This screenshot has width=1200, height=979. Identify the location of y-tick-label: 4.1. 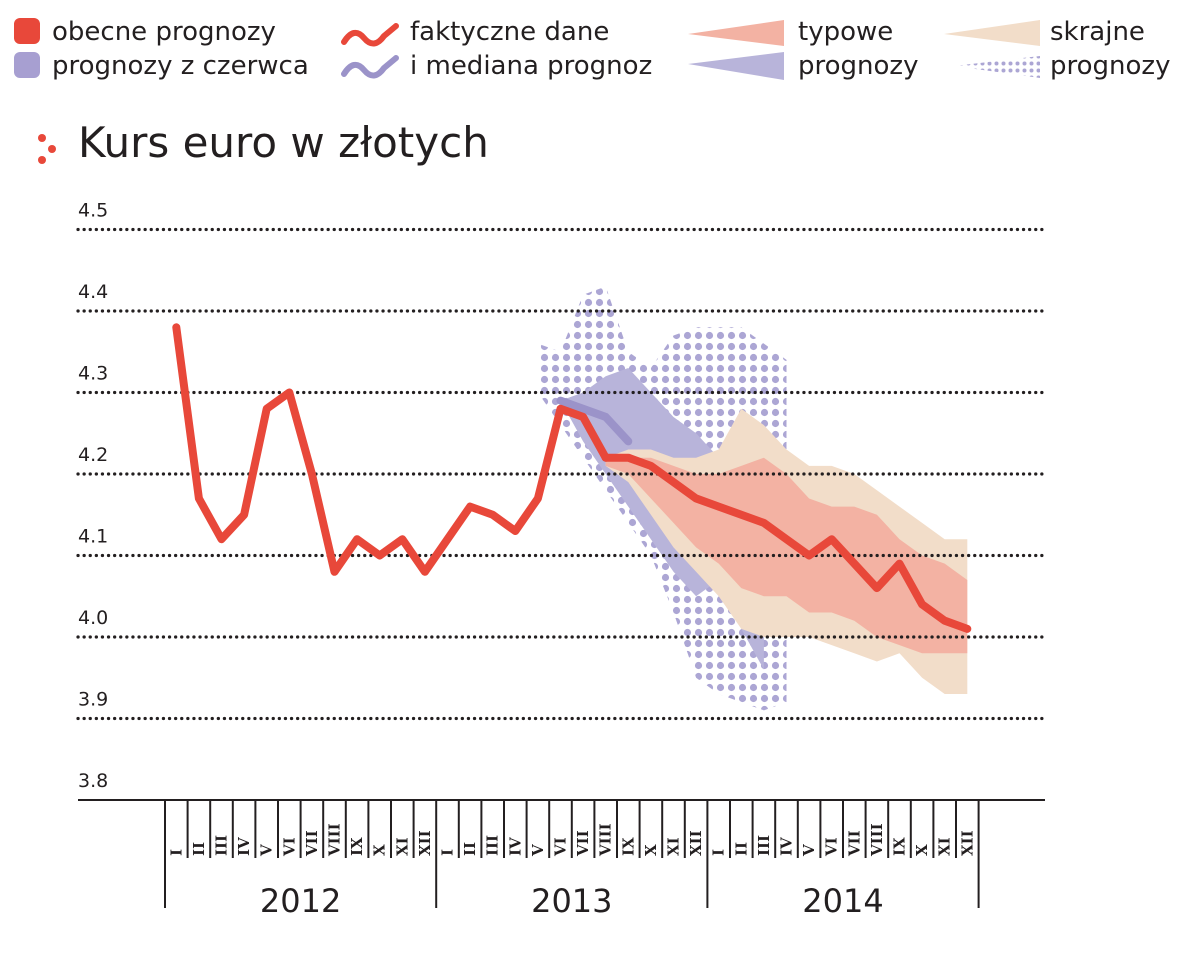
(93, 537).